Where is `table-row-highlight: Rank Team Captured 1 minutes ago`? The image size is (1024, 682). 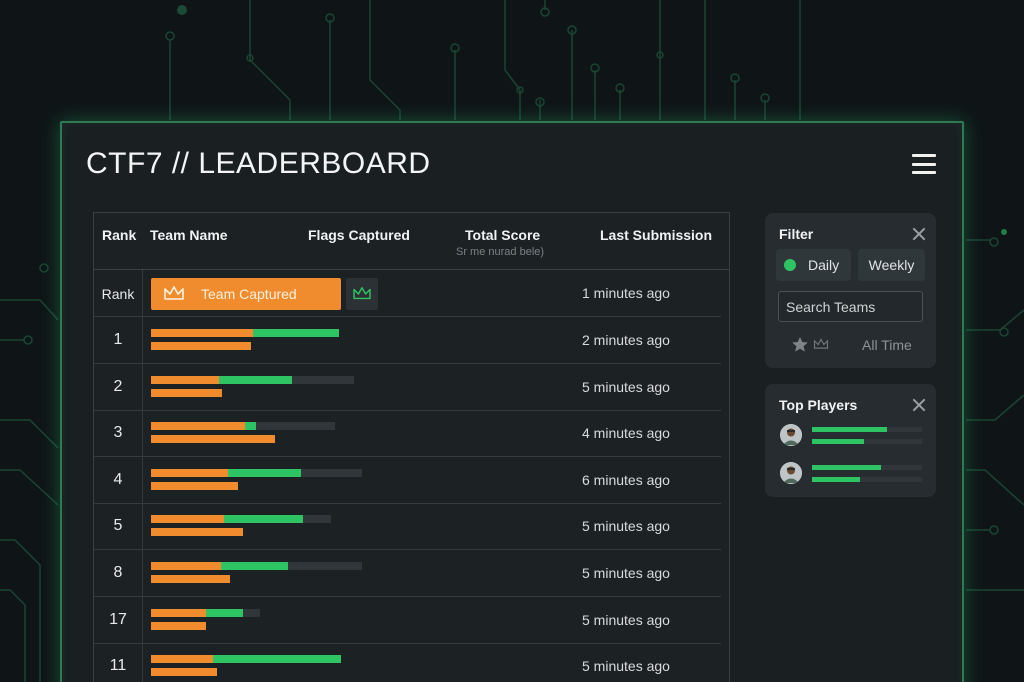
table-row-highlight: Rank Team Captured 1 minutes ago is located at coordinates (407, 293).